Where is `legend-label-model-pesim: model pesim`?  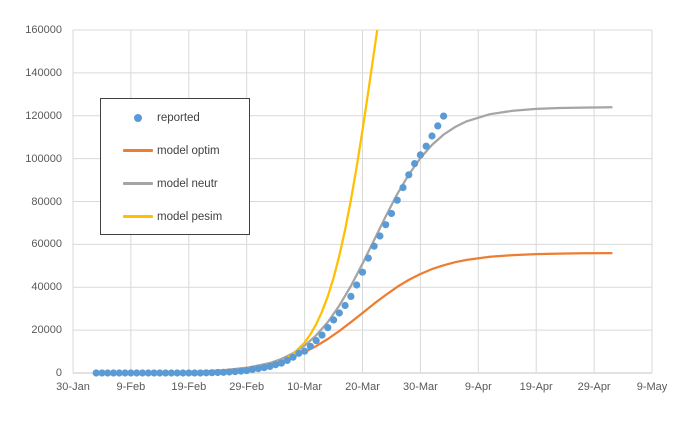 legend-label-model-pesim: model pesim is located at coordinates (190, 216).